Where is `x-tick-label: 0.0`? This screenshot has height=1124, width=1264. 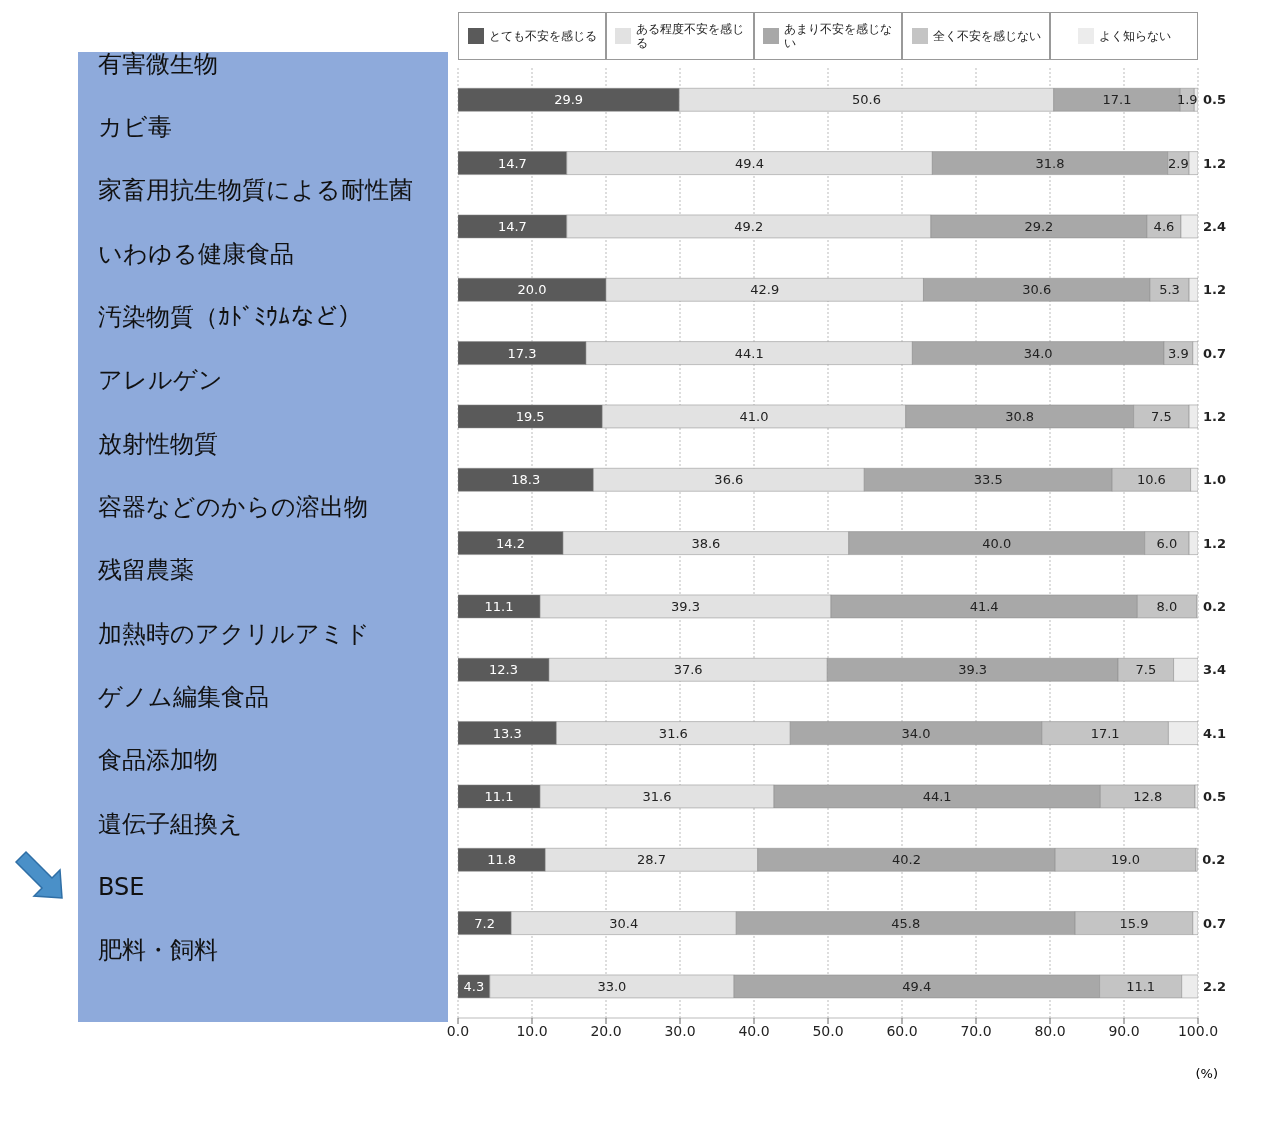
x-tick-label: 0.0 is located at coordinates (458, 1030).